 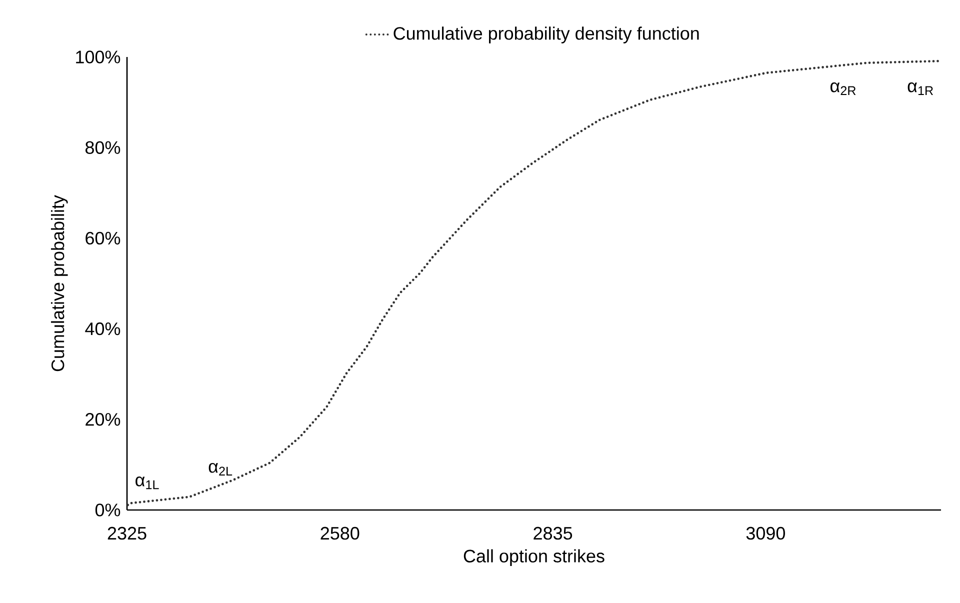 What do you see at coordinates (102, 147) in the screenshot?
I see `y-tick-label: 80%` at bounding box center [102, 147].